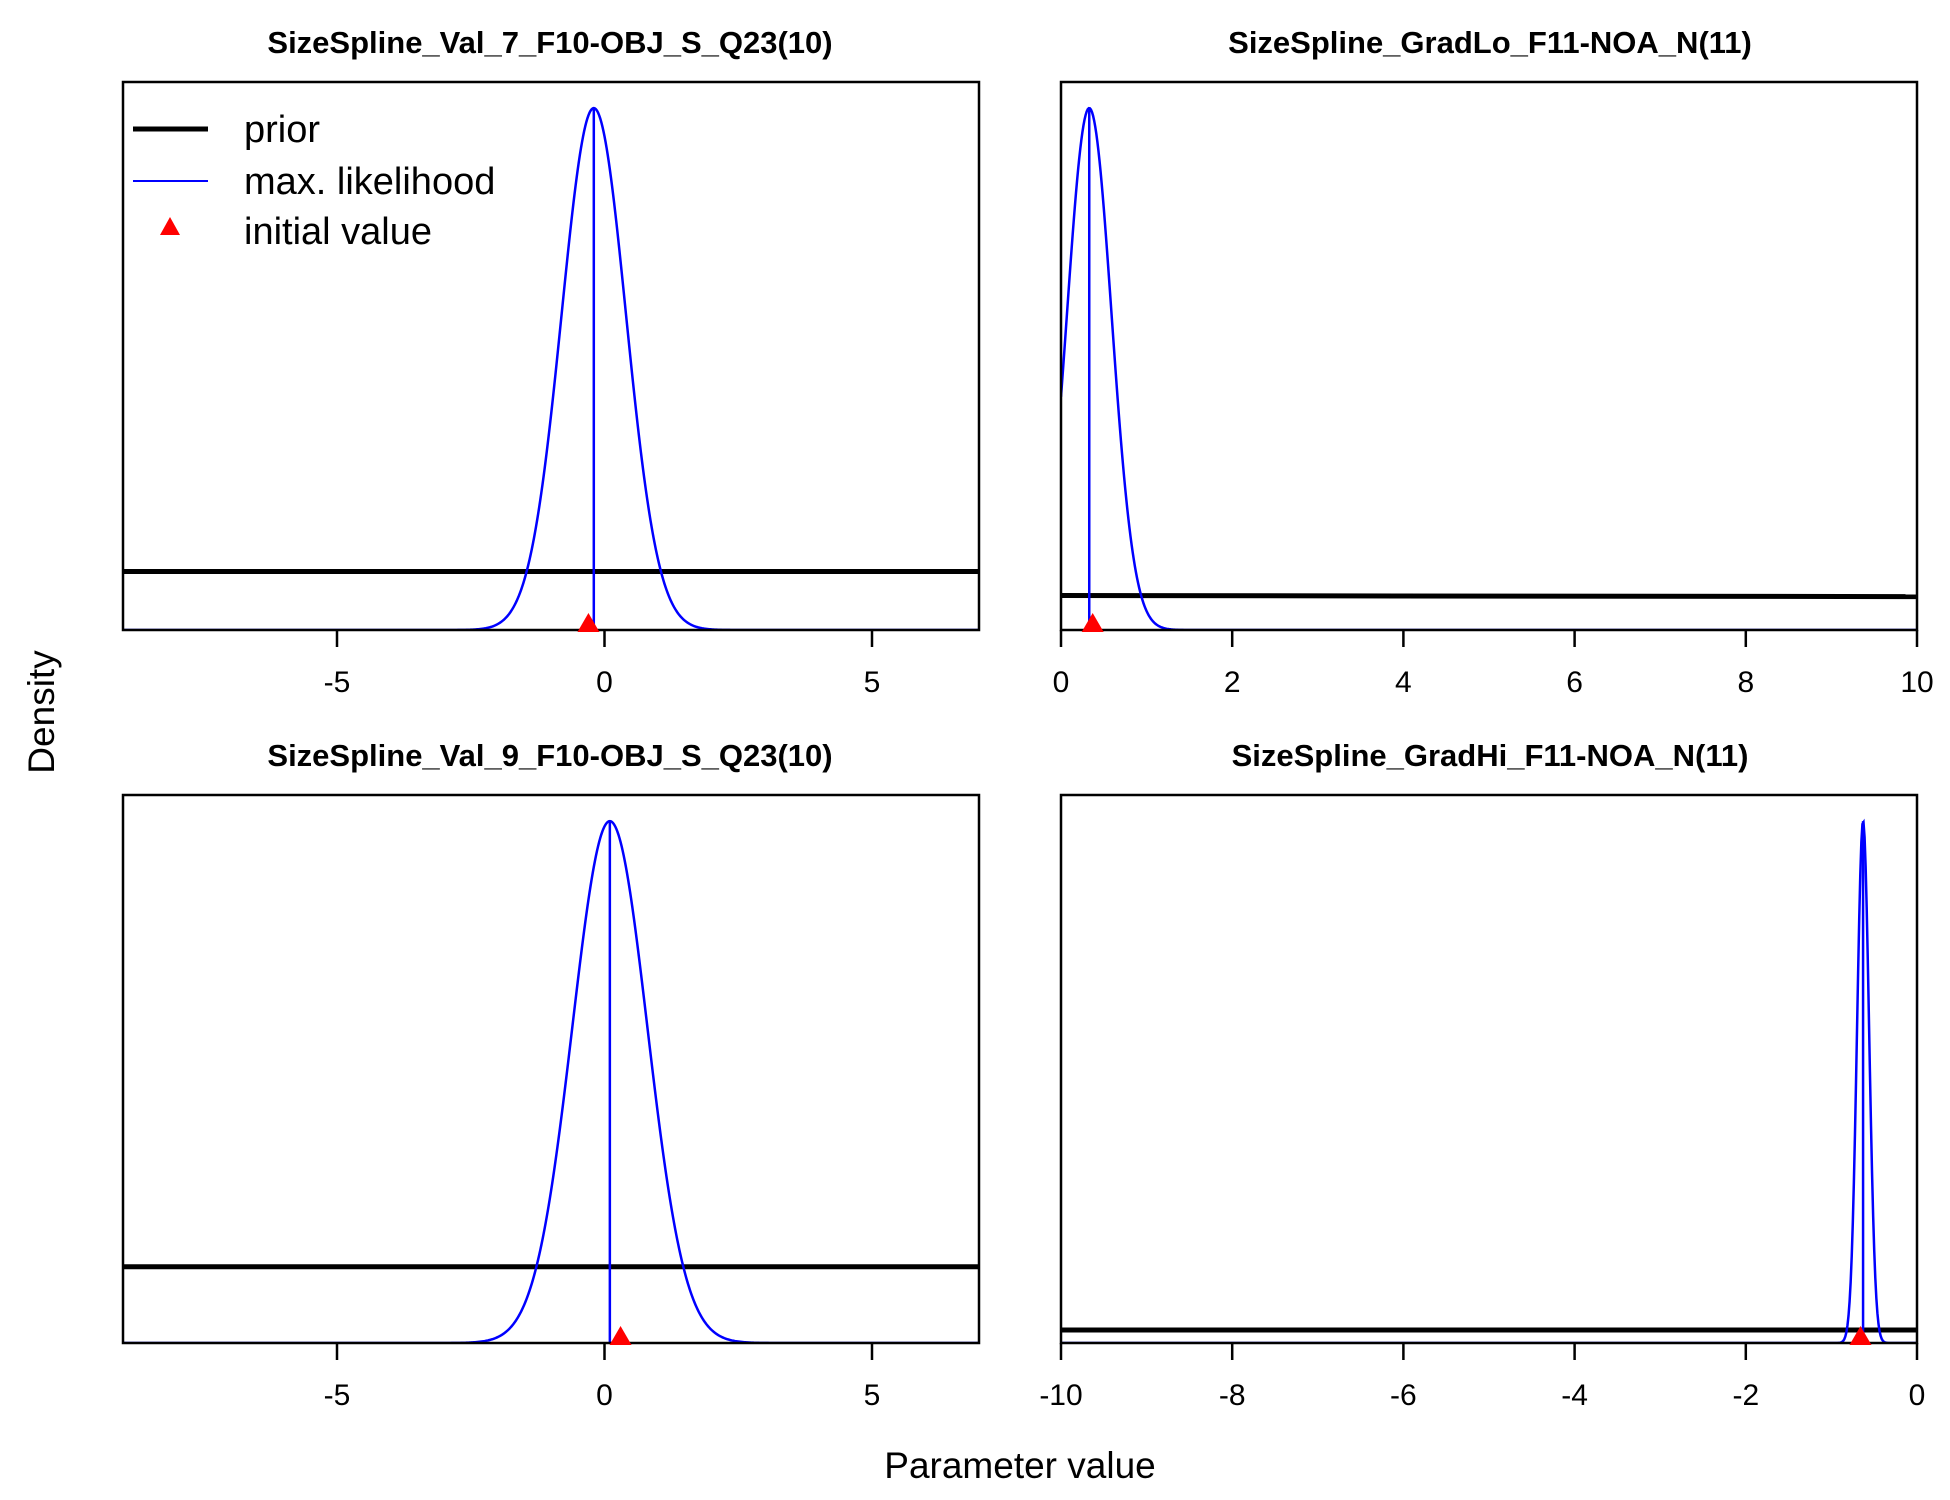 This screenshot has width=1950, height=1500. What do you see at coordinates (1917, 1395) in the screenshot?
I see `panel-4-x-tick-label: 0` at bounding box center [1917, 1395].